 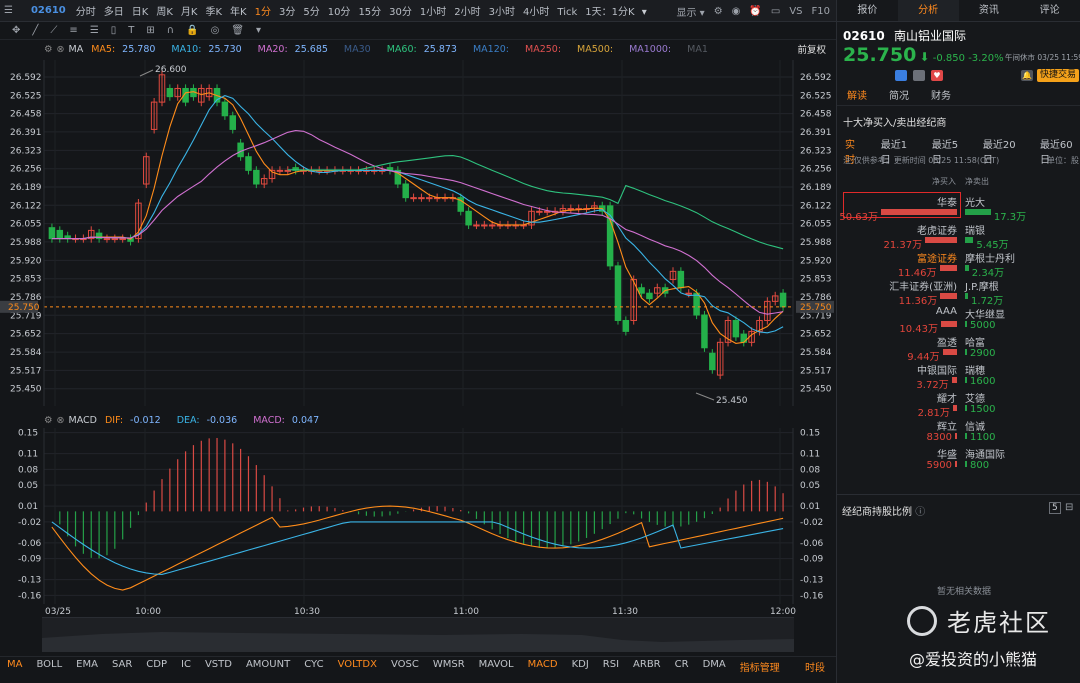 I want to click on analysis-subtab: 财务, so click(x=941, y=96).